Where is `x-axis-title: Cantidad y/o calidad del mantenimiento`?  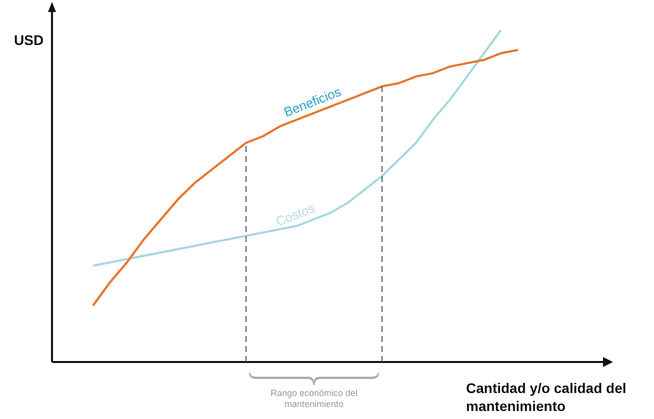 x-axis-title: Cantidad y/o calidad del mantenimiento is located at coordinates (547, 397).